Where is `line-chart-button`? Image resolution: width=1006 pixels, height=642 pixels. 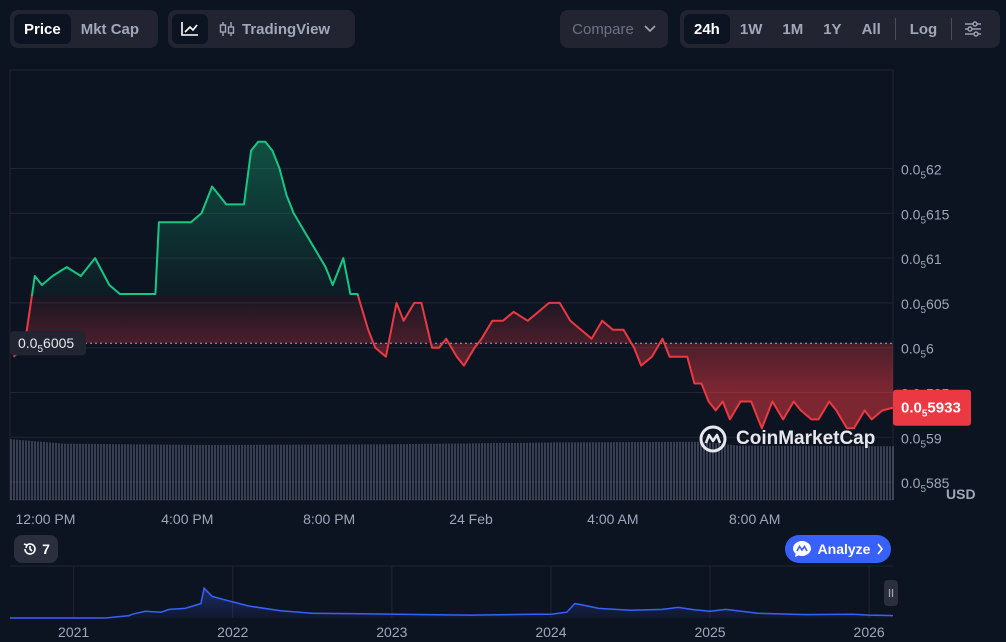 line-chart-button is located at coordinates (190, 29).